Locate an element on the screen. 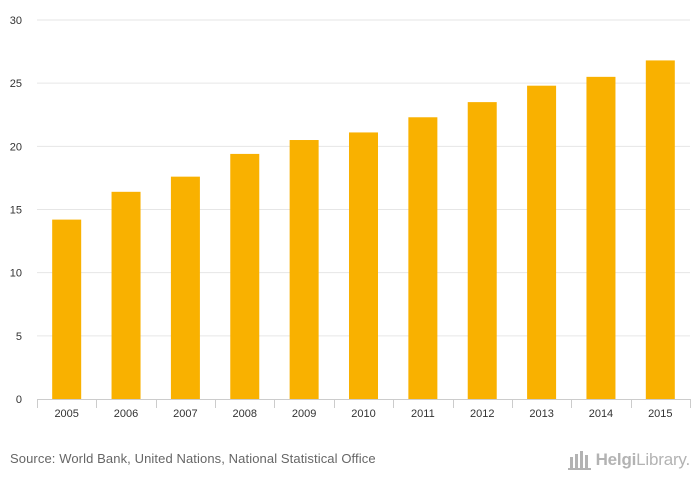 This screenshot has height=483, width=700. bar-2014 is located at coordinates (601, 237).